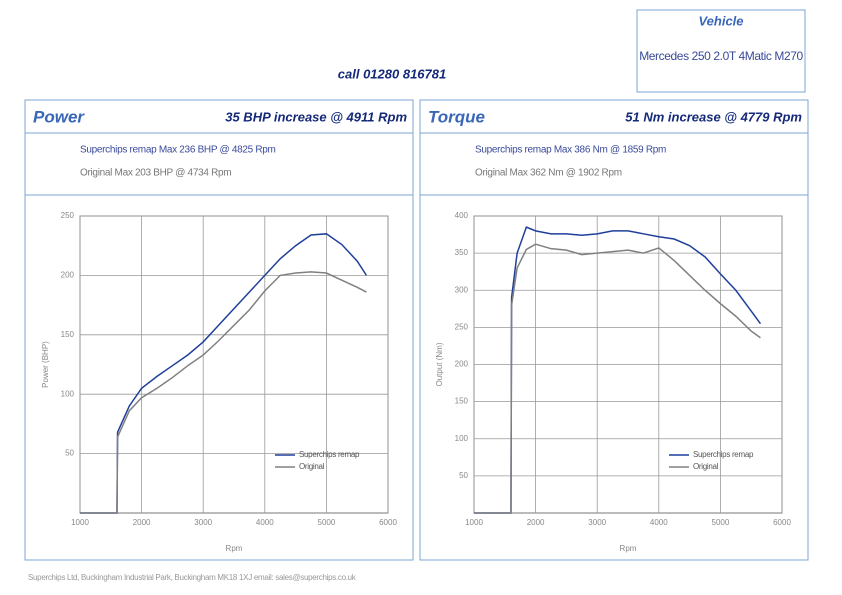 The height and width of the screenshot is (595, 842). What do you see at coordinates (462, 252) in the screenshot?
I see `y-tick-label: 350` at bounding box center [462, 252].